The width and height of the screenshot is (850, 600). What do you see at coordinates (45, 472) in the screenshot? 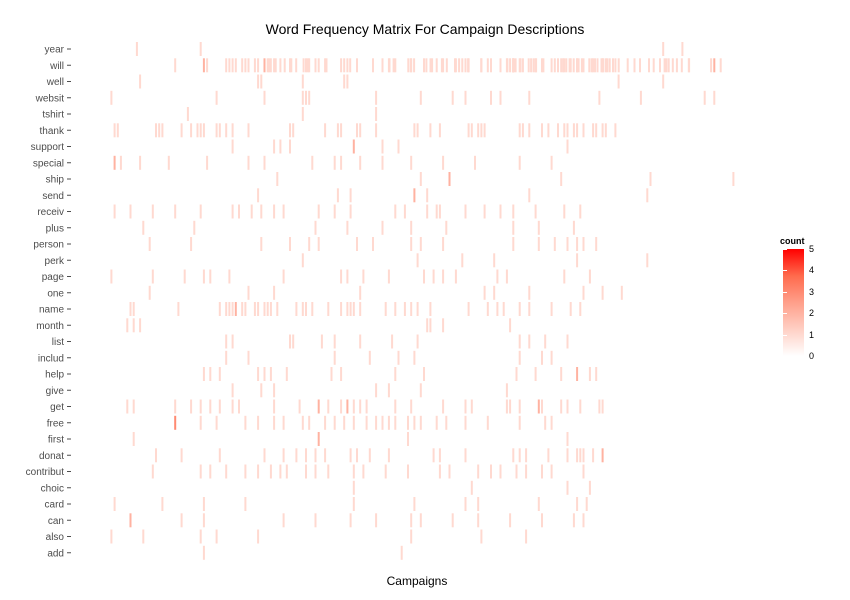
I see `y-tick-label-contribut: contribut` at bounding box center [45, 472].